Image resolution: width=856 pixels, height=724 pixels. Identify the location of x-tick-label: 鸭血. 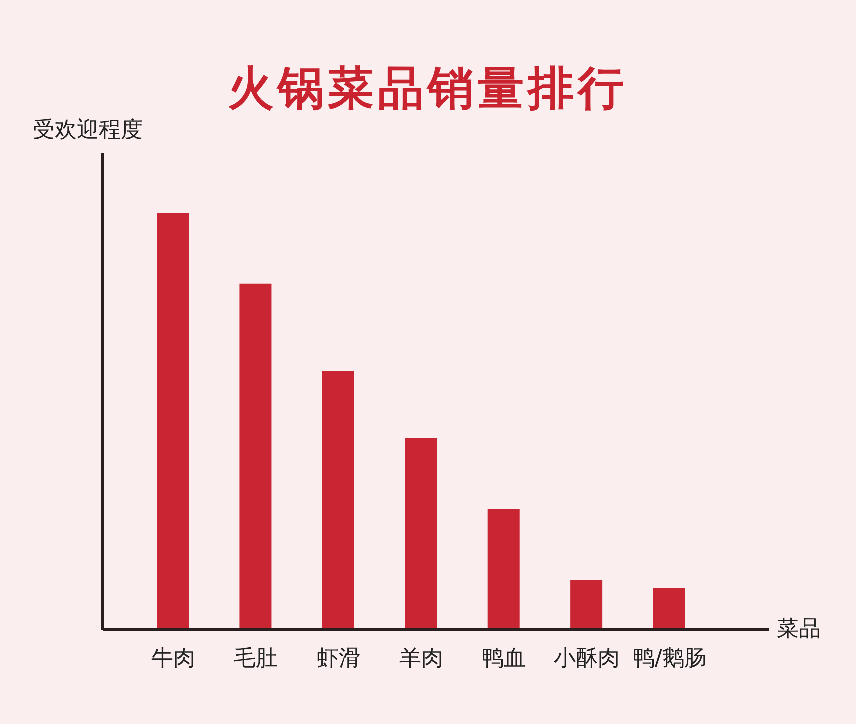
(504, 659).